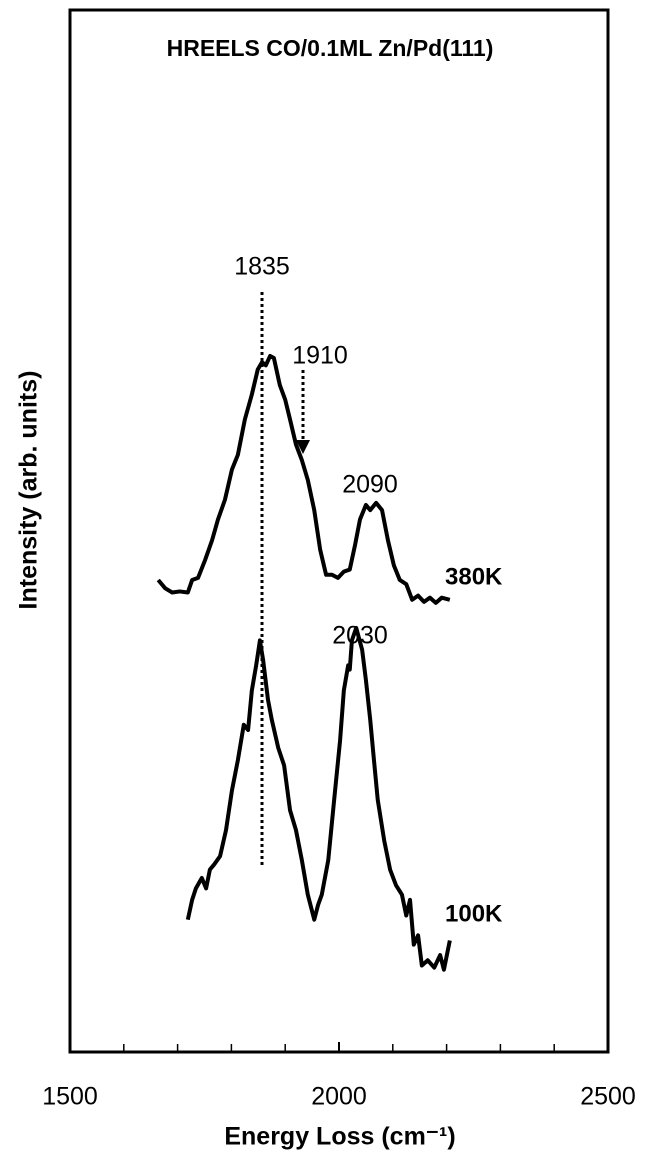 The height and width of the screenshot is (1156, 649). Describe the element at coordinates (70, 1097) in the screenshot. I see `x-tick-label: 1500` at that location.